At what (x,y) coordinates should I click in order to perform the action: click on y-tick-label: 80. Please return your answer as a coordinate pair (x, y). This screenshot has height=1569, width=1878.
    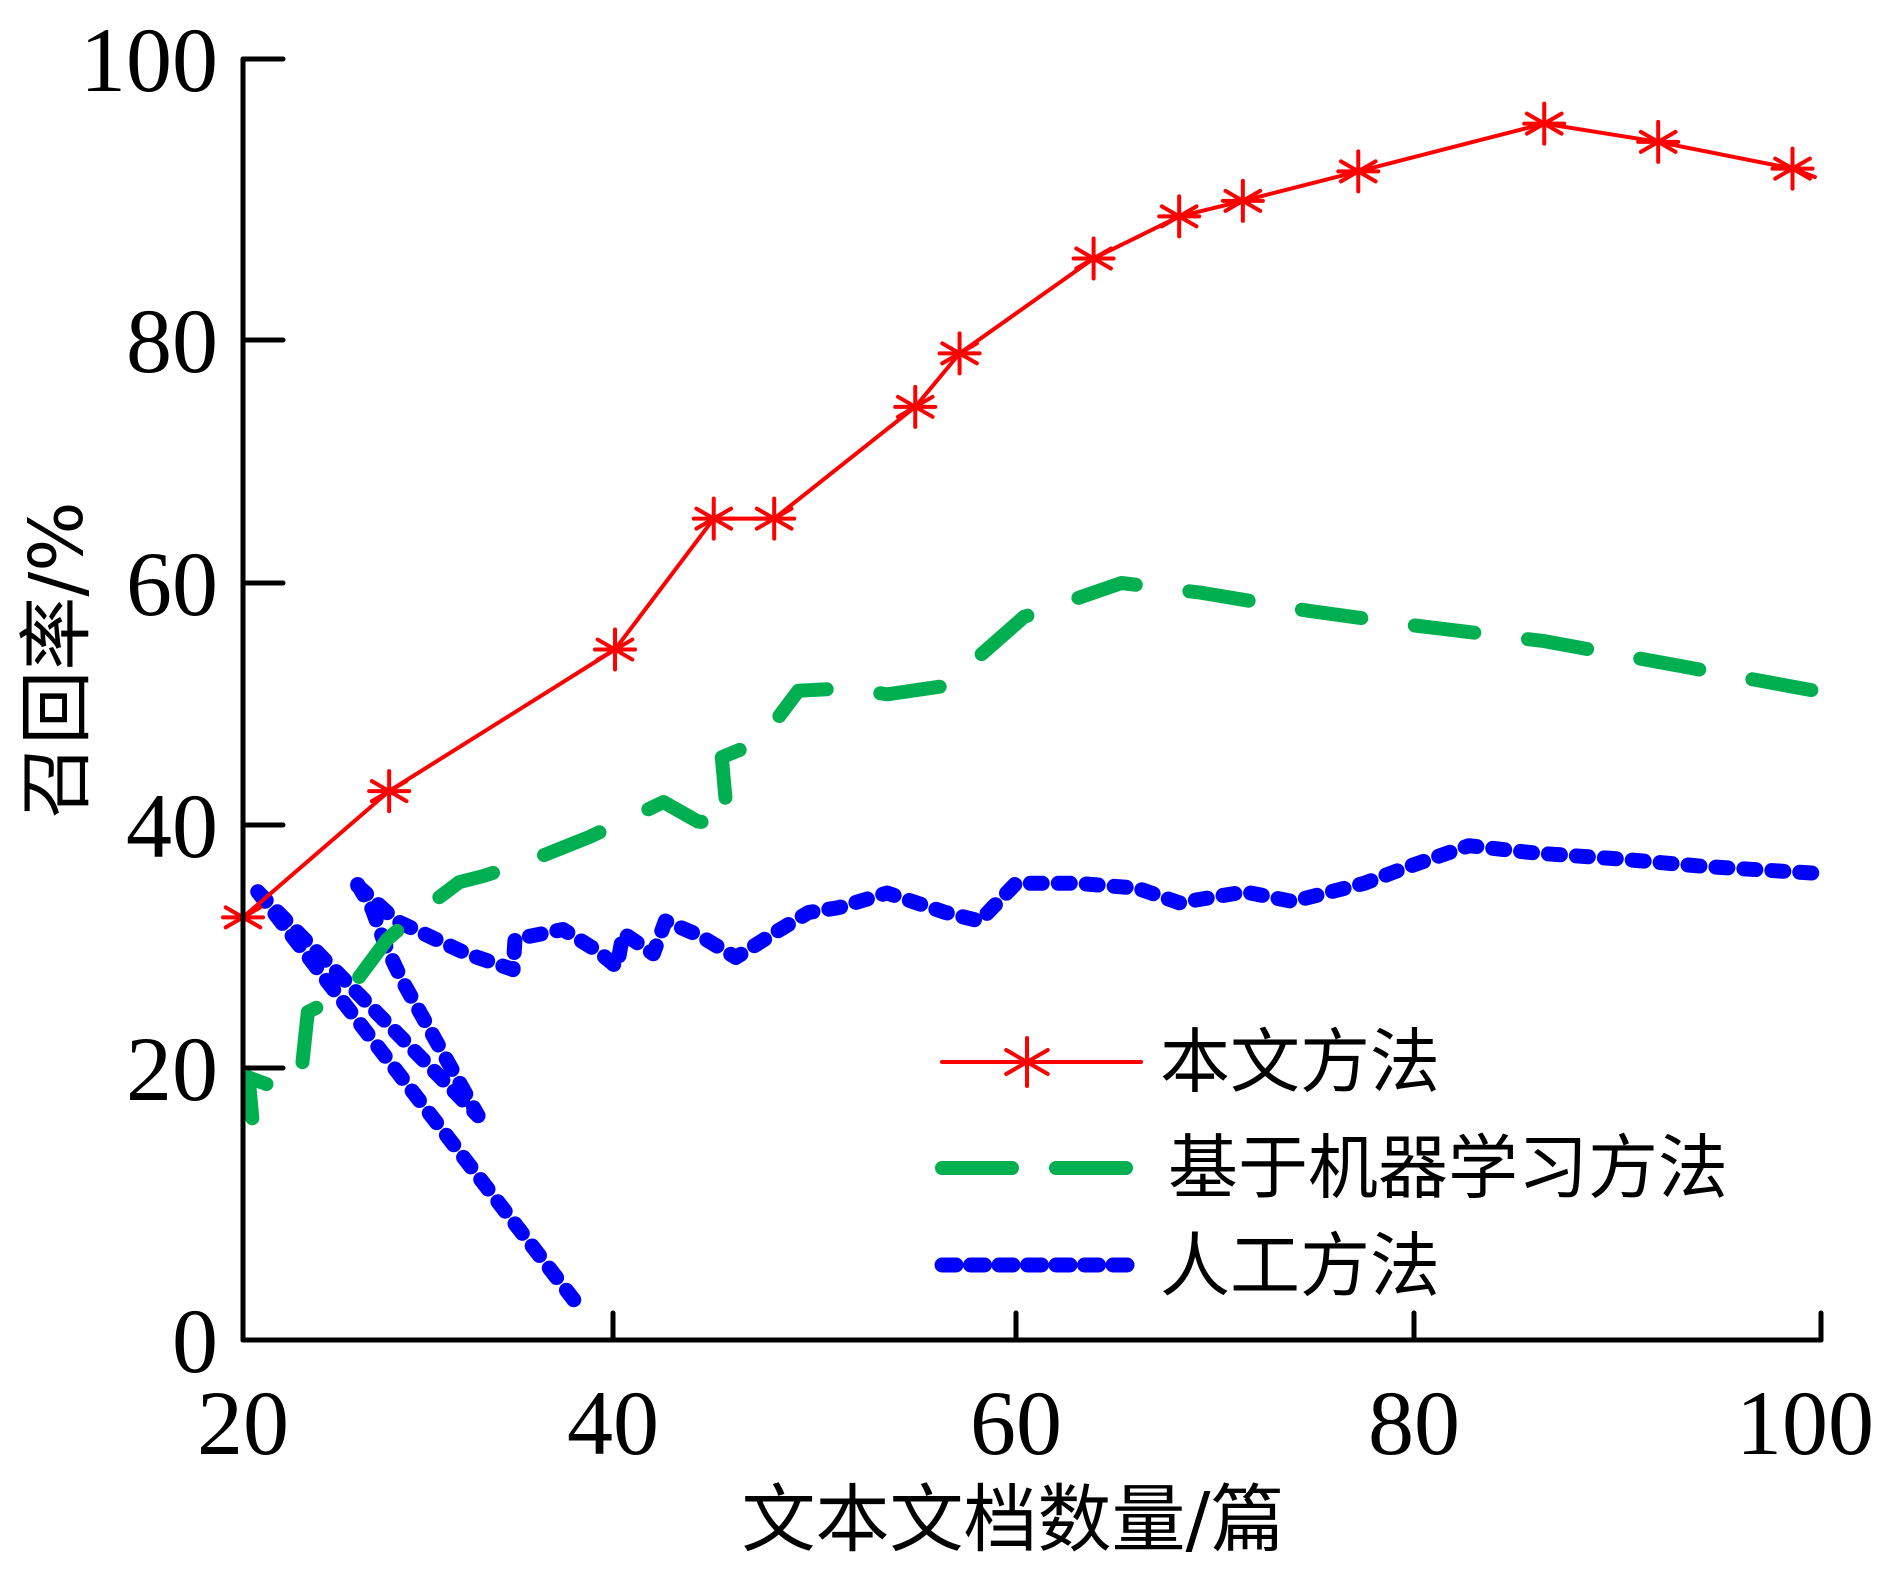
    Looking at the image, I should click on (172, 341).